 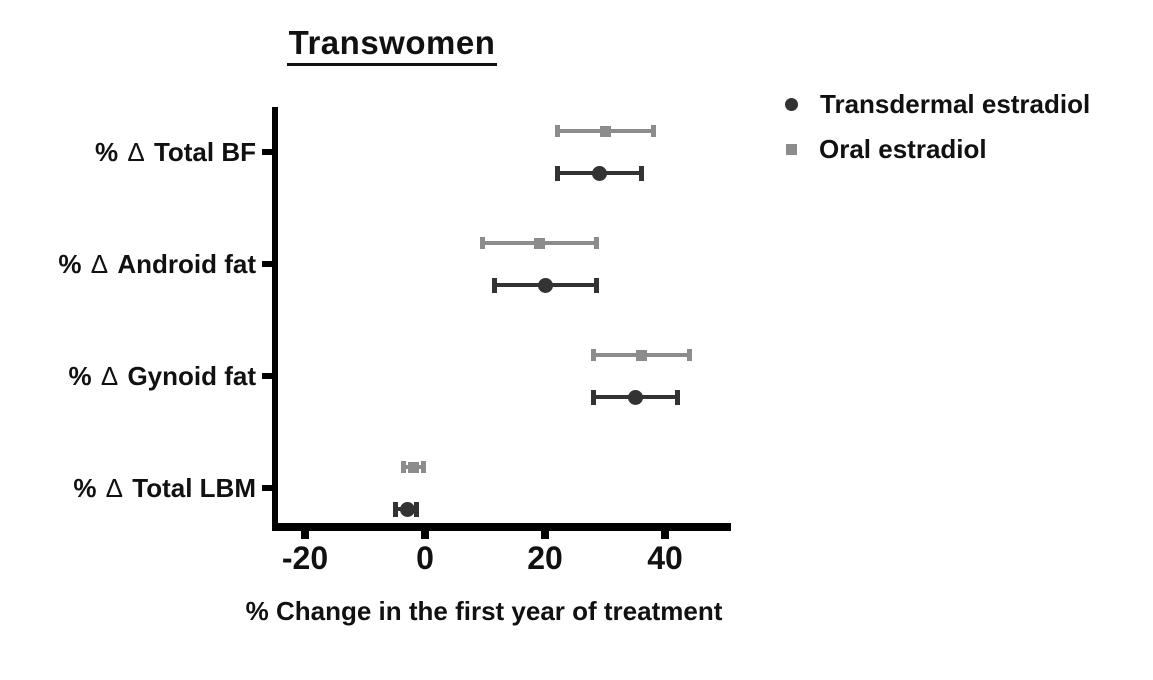 I want to click on legend: Transdermal estradiol Oral estradiol, so click(x=937, y=131).